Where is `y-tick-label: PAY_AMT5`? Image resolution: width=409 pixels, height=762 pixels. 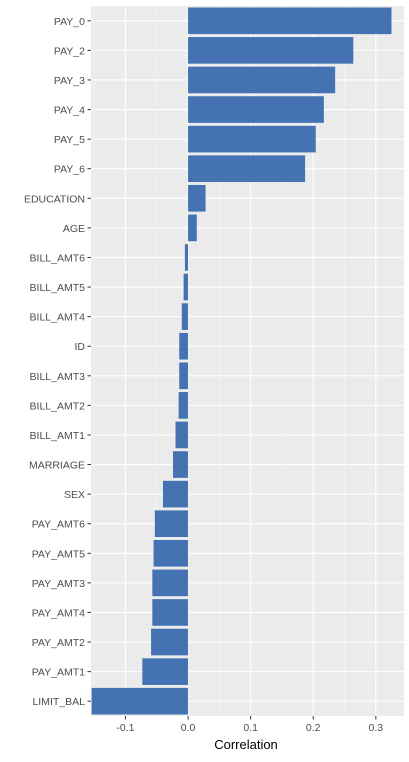
y-tick-label: PAY_AMT5 is located at coordinates (58, 554).